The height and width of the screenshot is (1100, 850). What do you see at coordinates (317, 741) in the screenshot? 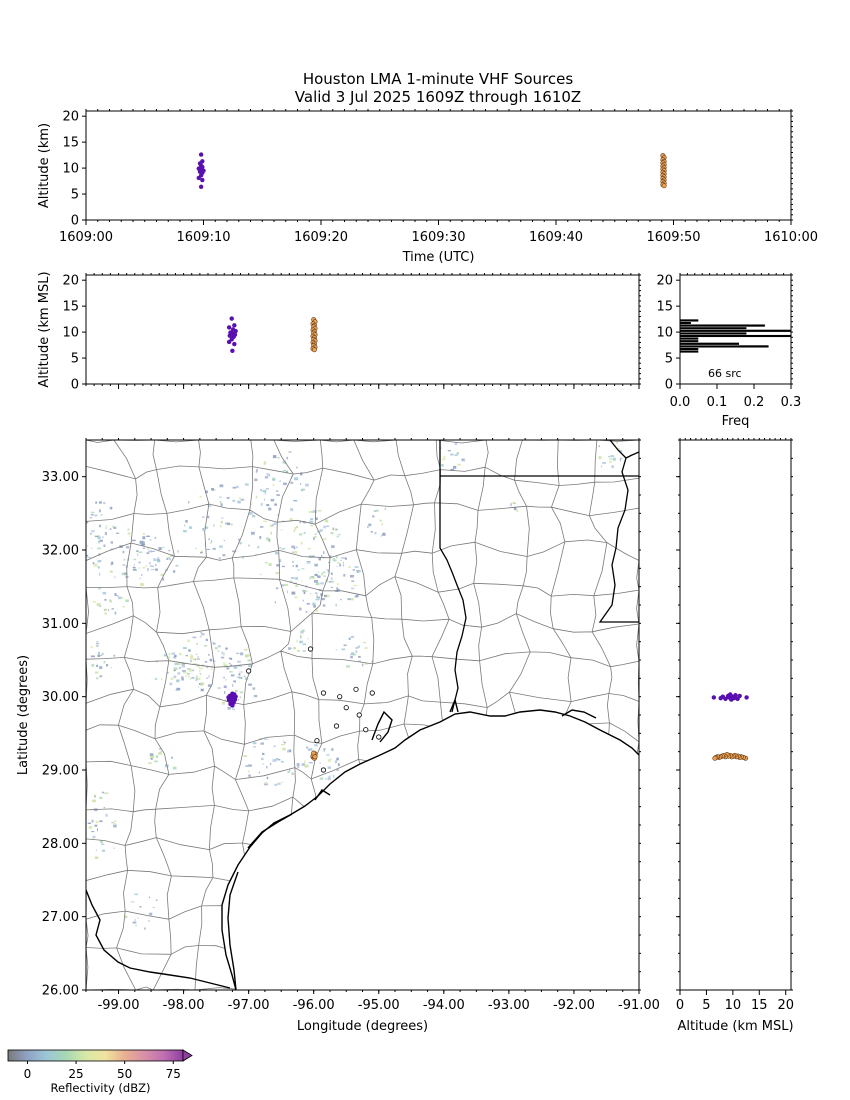
I see `station-marker` at bounding box center [317, 741].